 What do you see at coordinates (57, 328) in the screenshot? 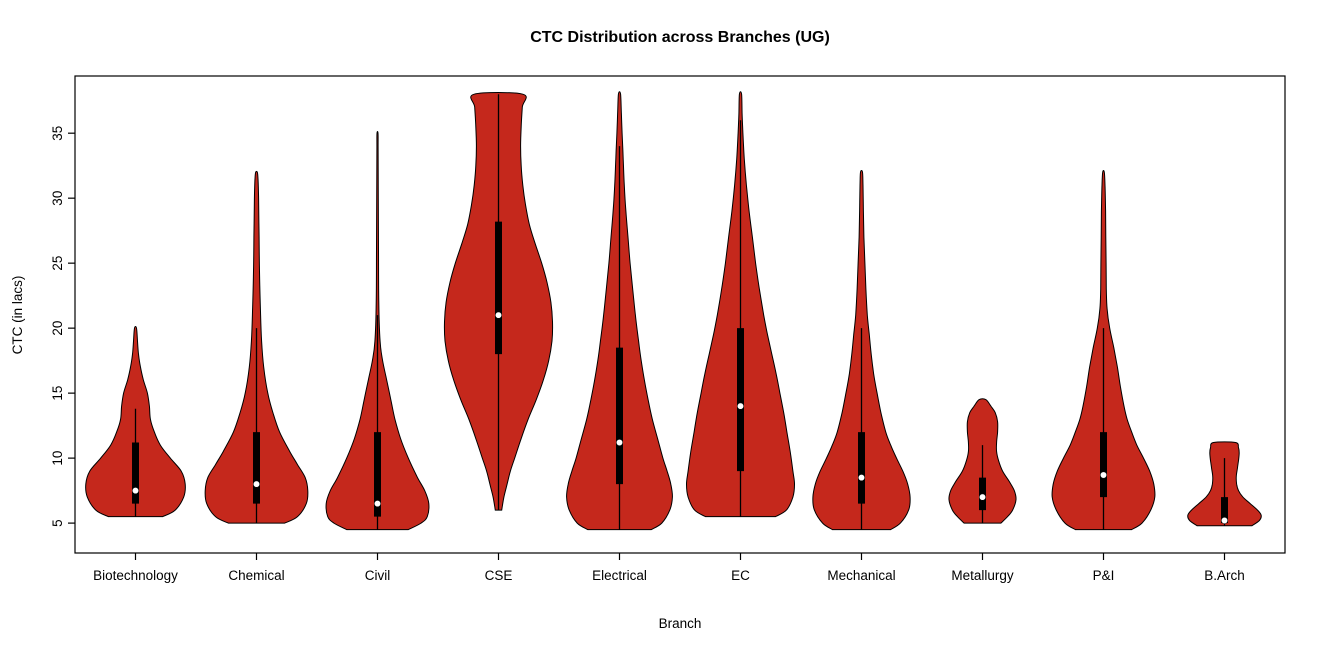
I see `y-tick-label: 20` at bounding box center [57, 328].